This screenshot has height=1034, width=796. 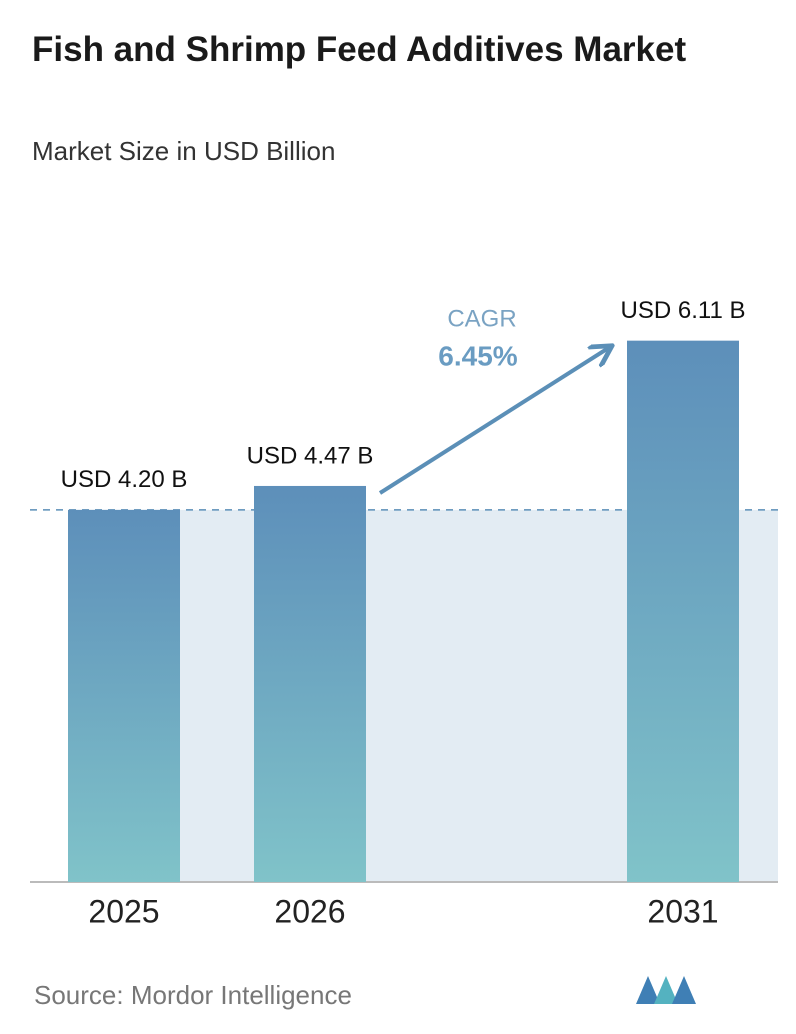 What do you see at coordinates (124, 479) in the screenshot?
I see `value-label: USD 4.20 B` at bounding box center [124, 479].